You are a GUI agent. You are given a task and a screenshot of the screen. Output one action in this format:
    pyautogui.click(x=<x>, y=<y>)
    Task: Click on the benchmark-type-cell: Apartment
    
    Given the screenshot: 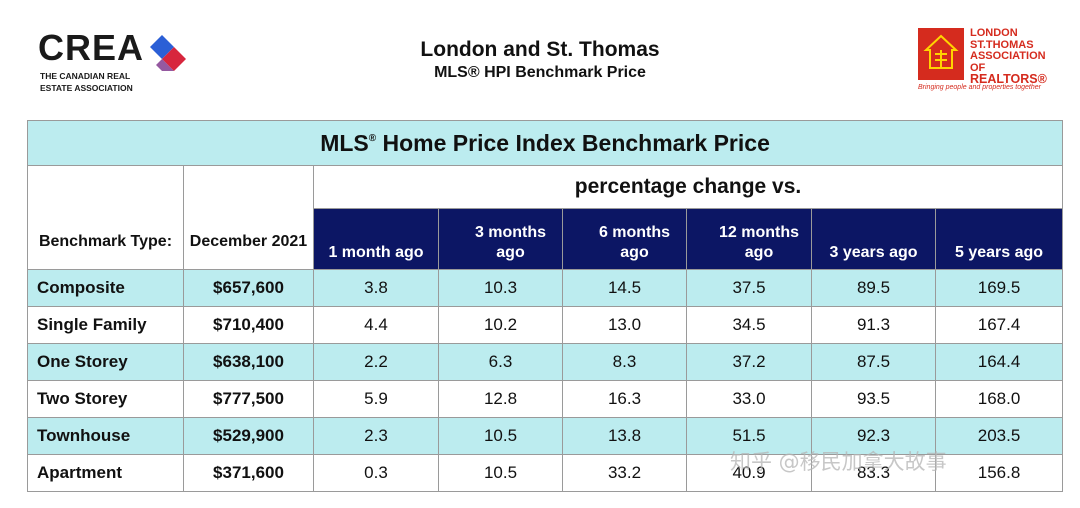 What is the action you would take?
    pyautogui.click(x=105, y=473)
    